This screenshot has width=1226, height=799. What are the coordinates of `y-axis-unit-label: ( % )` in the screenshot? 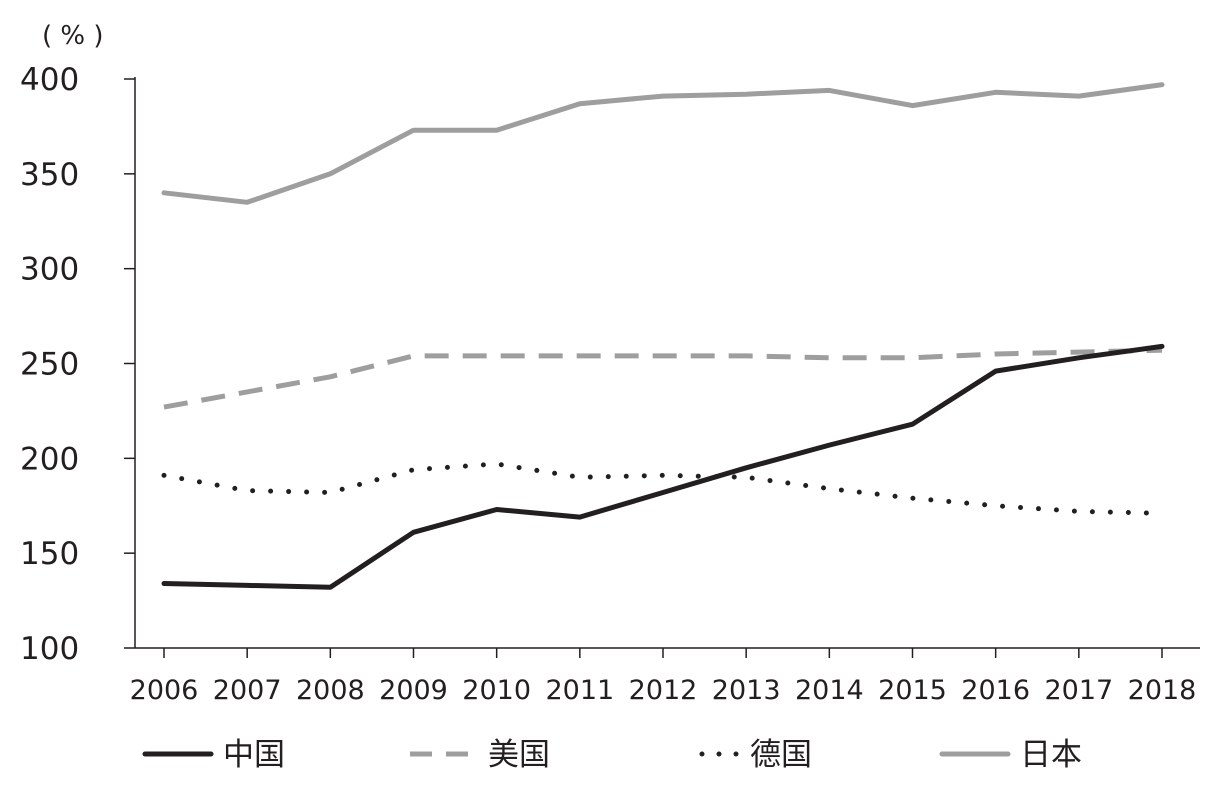 It's located at (73, 36).